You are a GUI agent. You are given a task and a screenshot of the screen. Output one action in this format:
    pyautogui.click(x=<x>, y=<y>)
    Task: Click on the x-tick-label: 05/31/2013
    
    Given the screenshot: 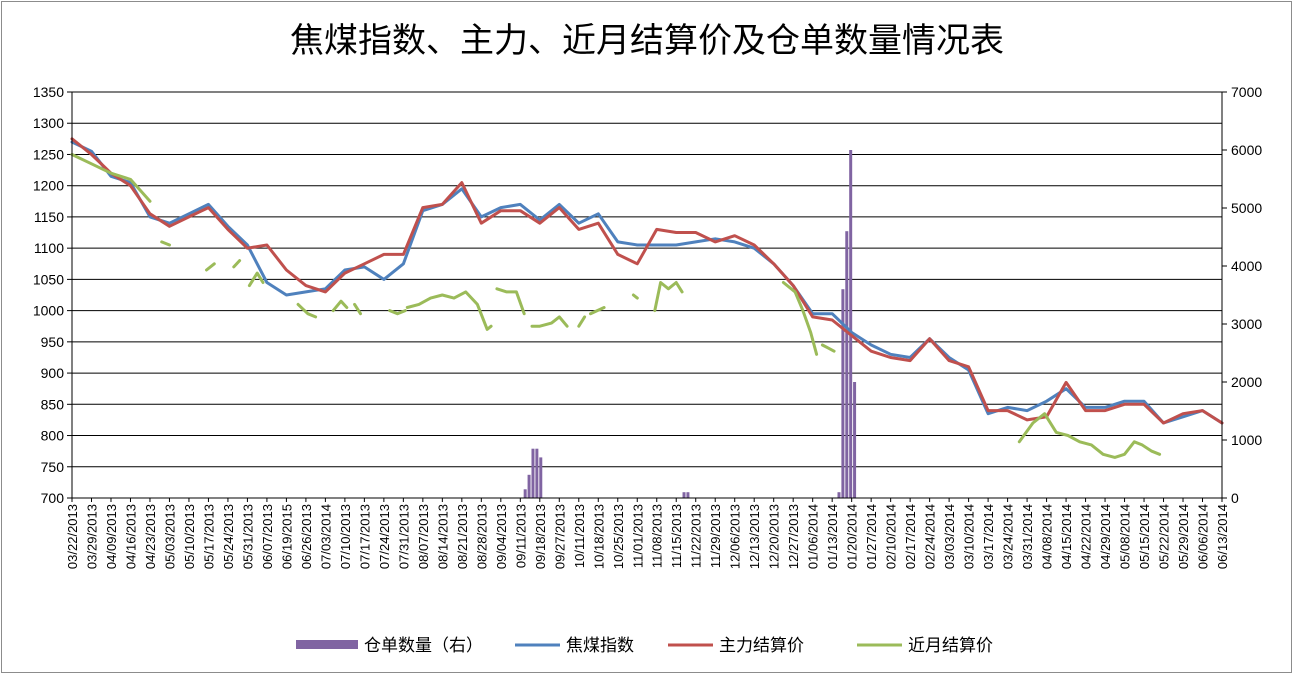 What is the action you would take?
    pyautogui.click(x=247, y=536)
    